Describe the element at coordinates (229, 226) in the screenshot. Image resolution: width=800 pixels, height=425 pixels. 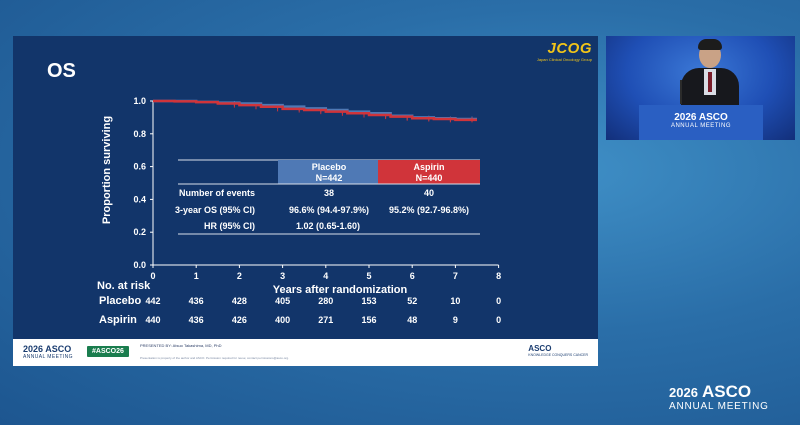
I see `table-row-label: HR (95% CI)` at that location.